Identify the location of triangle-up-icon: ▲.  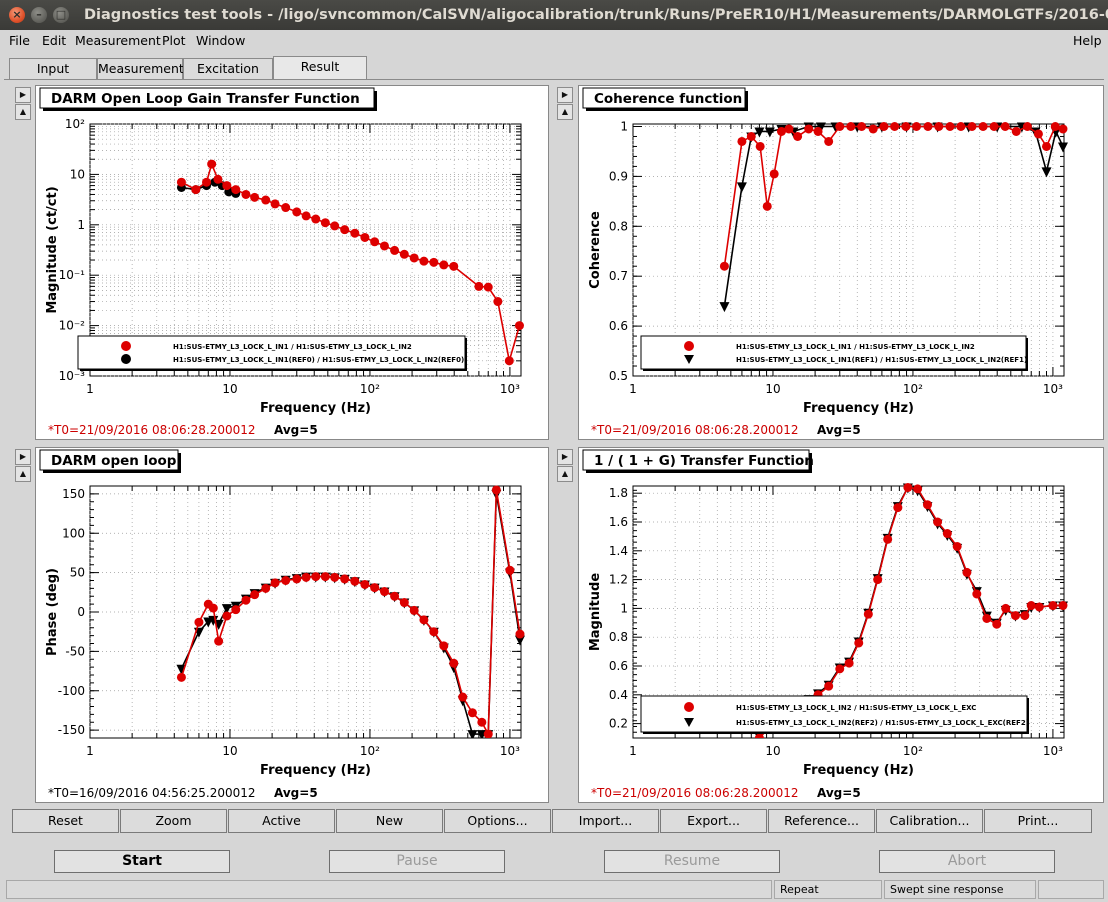
(565, 473).